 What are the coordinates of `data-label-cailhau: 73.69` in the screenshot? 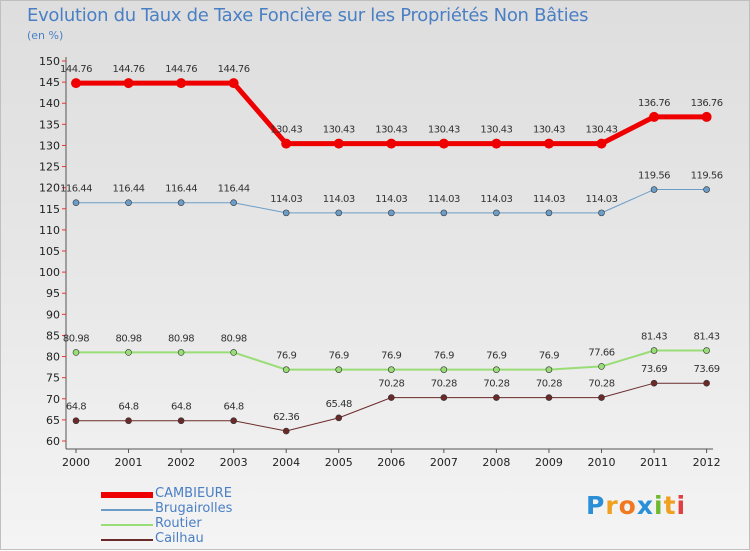 It's located at (654, 369).